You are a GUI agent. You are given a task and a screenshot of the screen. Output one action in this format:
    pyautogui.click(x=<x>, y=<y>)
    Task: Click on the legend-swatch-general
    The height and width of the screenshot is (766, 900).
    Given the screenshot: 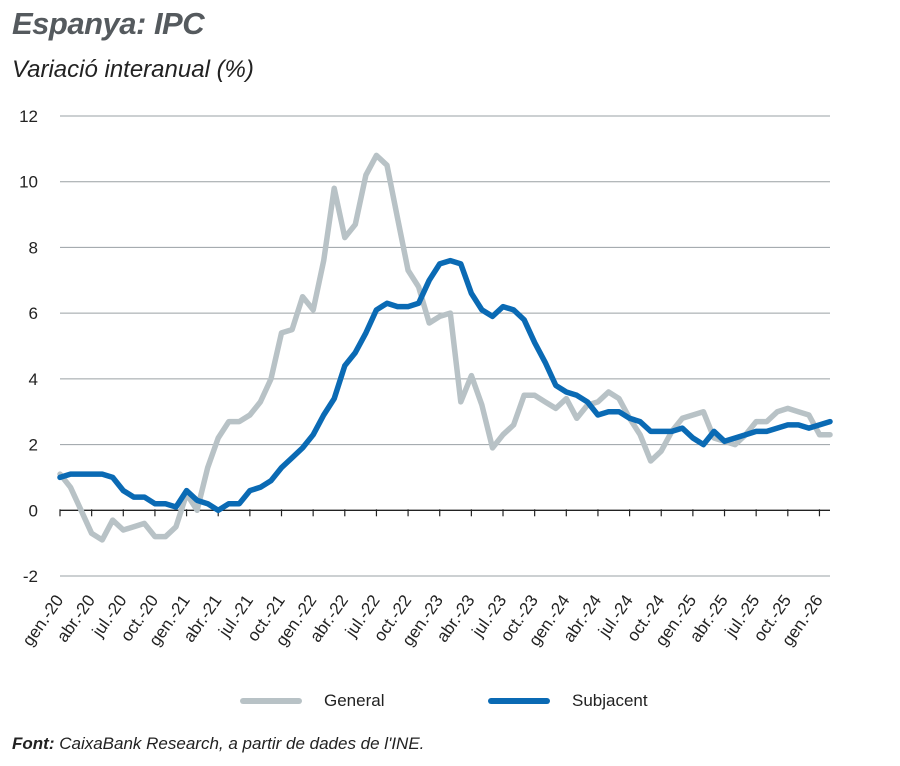 What is the action you would take?
    pyautogui.click(x=271, y=701)
    